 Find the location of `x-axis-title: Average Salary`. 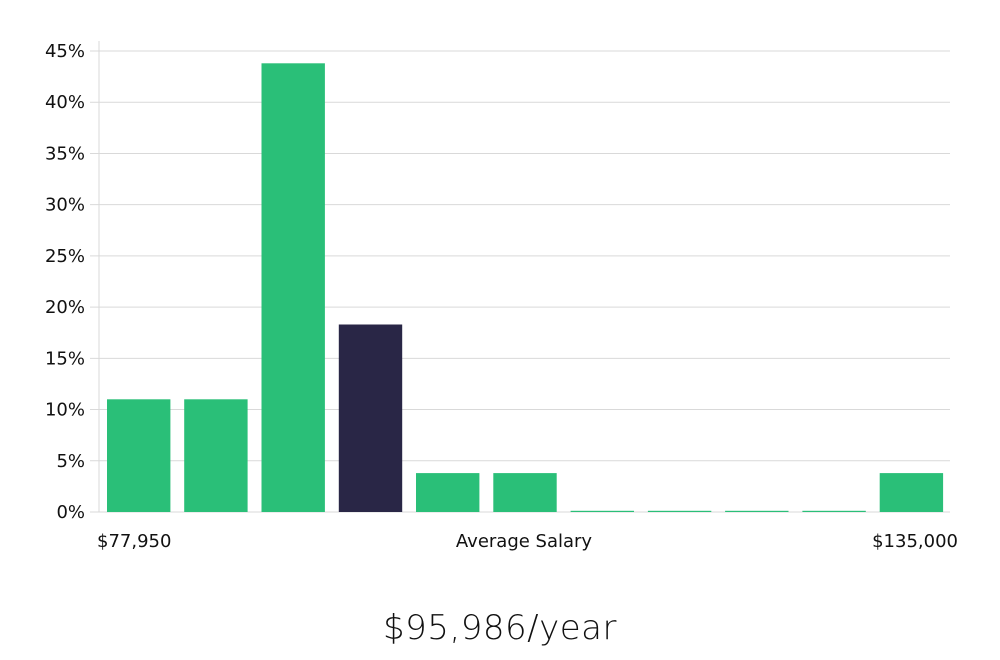

x-axis-title: Average Salary is located at coordinates (524, 541).